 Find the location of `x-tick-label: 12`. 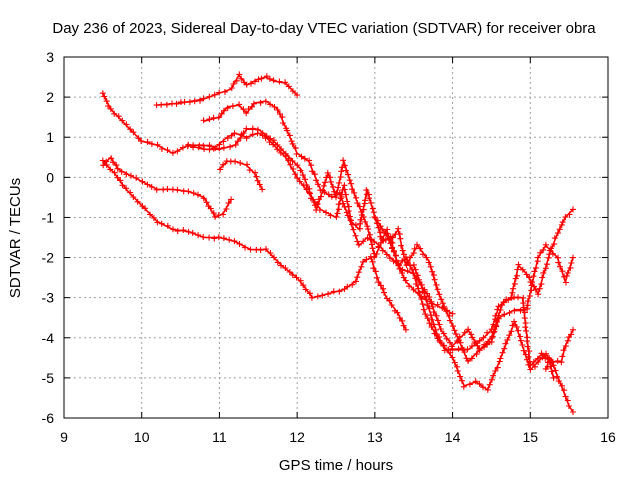

x-tick-label: 12 is located at coordinates (297, 437).